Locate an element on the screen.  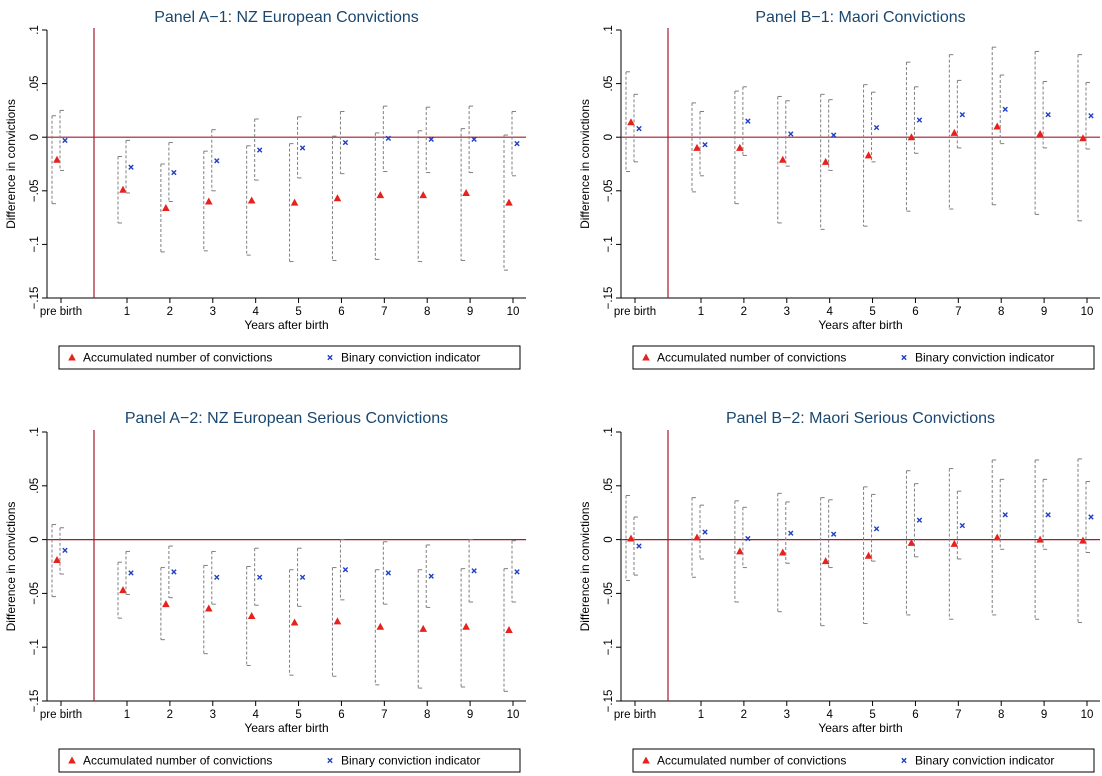
y-tick-label: 0 is located at coordinates (609, 137).